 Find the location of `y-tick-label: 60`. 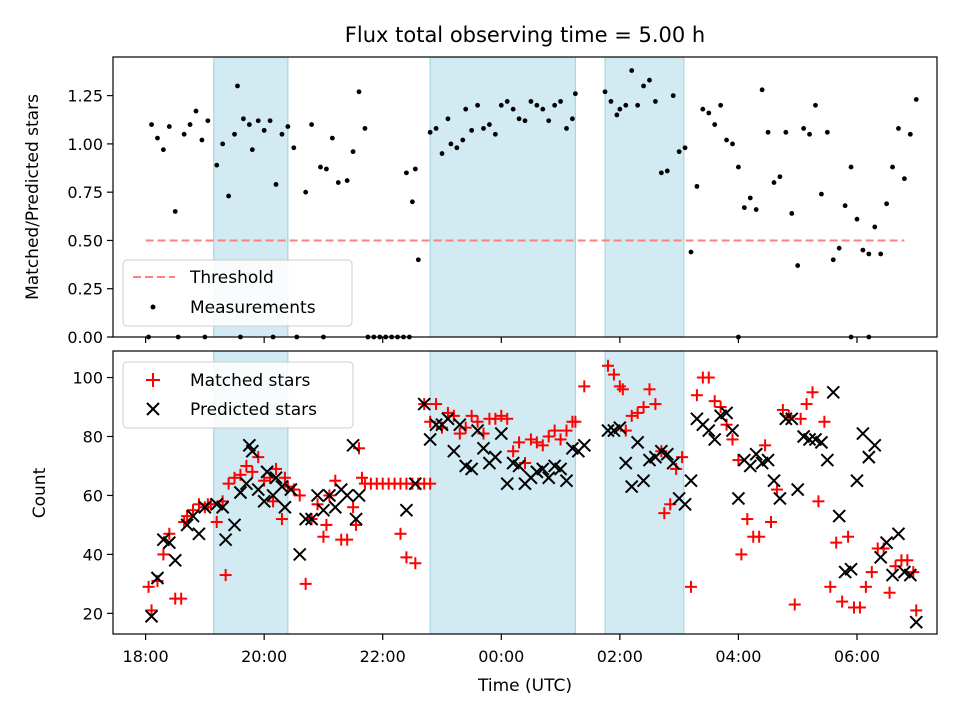

y-tick-label: 60 is located at coordinates (93, 495).